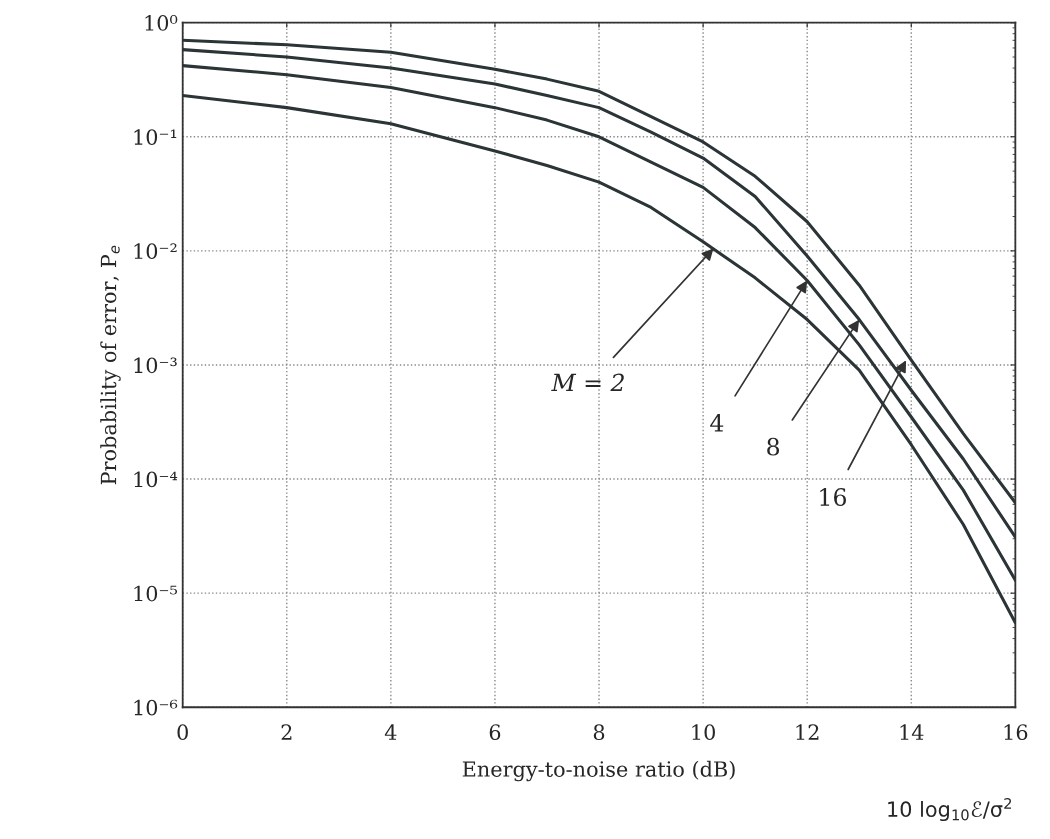  I want to click on annotation: M = 2, so click(587, 382).